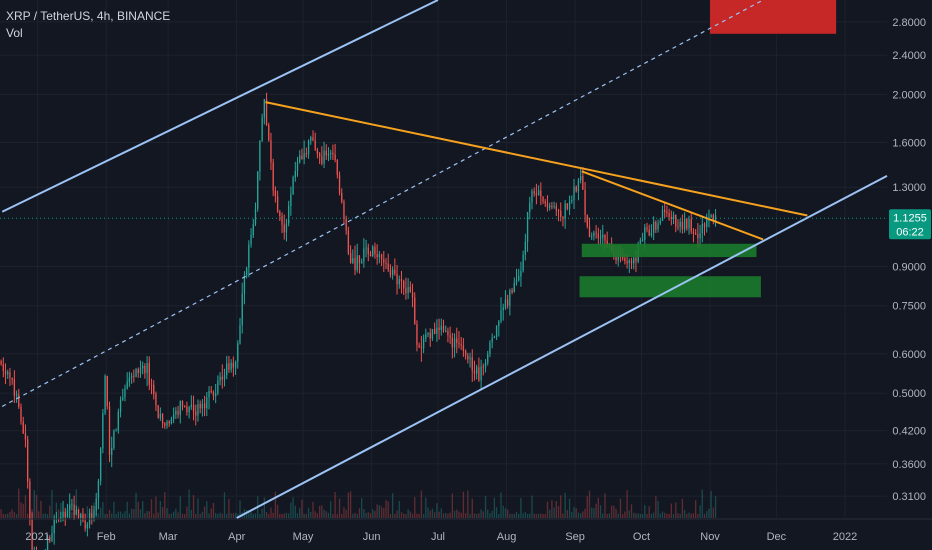 Image resolution: width=932 pixels, height=550 pixels. Describe the element at coordinates (910, 224) in the screenshot. I see `last-price-tag: 1.1255 06:22` at that location.